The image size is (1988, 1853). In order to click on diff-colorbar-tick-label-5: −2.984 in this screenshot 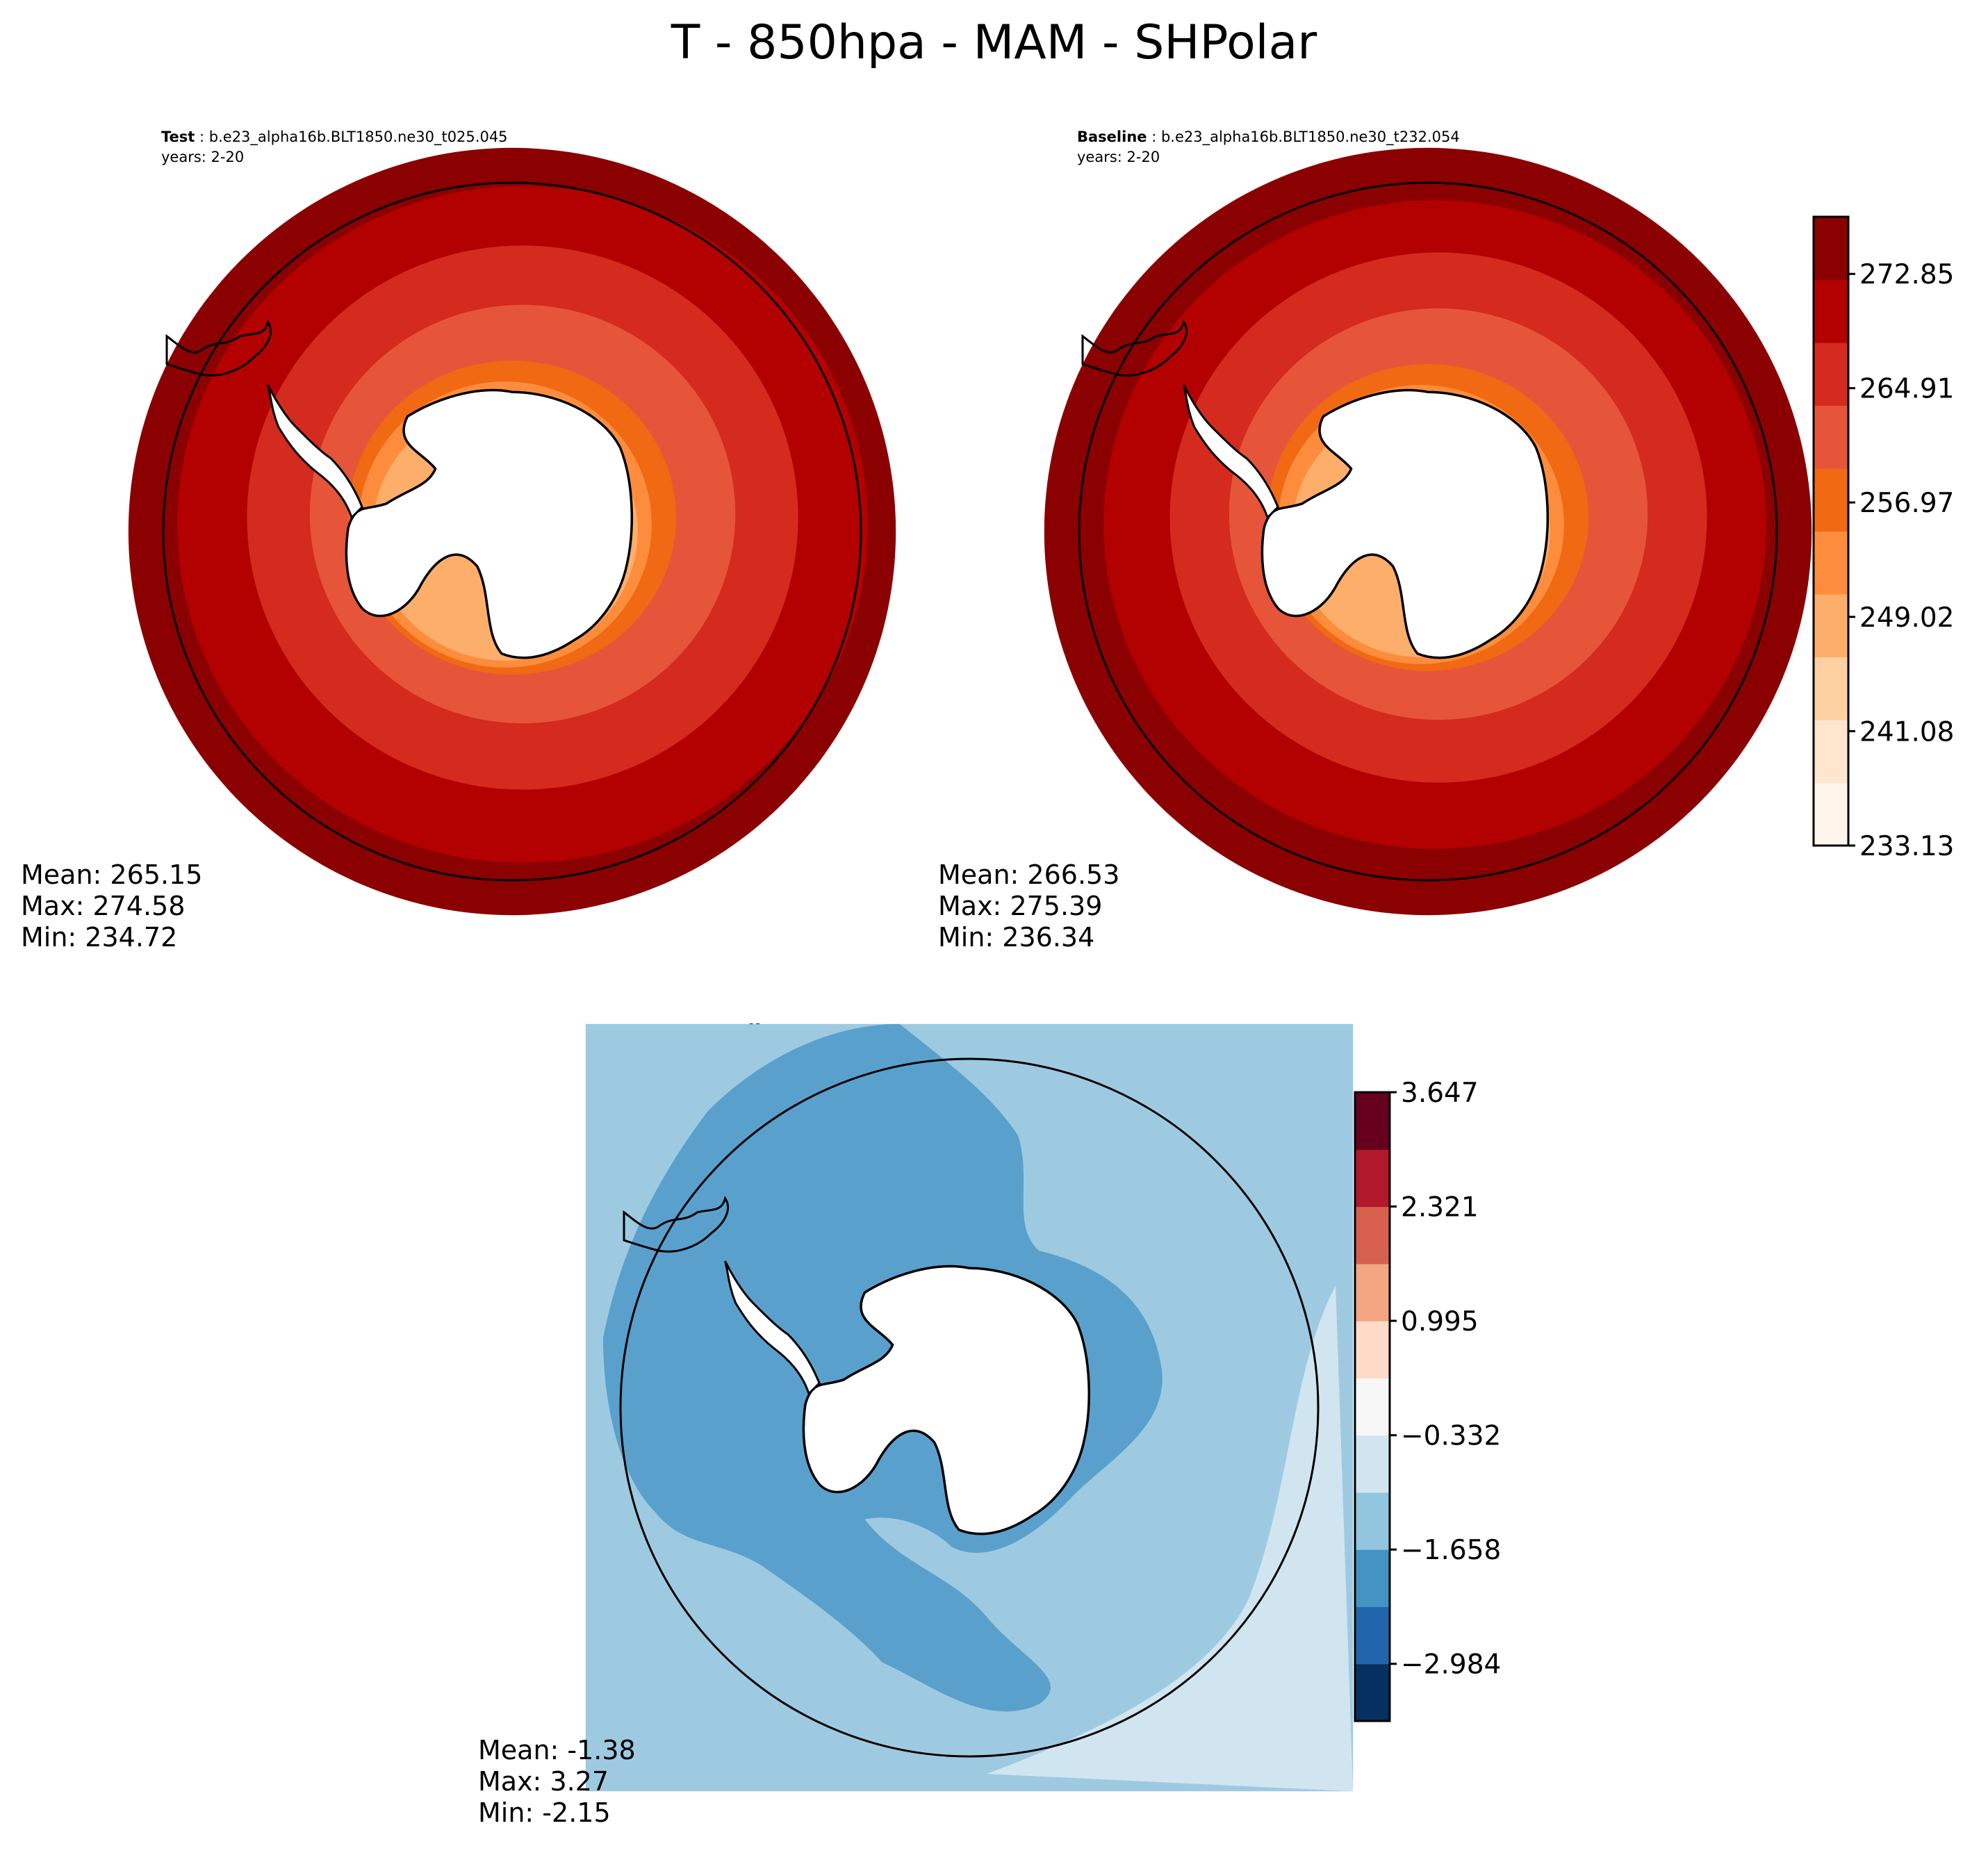, I will do `click(1451, 1665)`.